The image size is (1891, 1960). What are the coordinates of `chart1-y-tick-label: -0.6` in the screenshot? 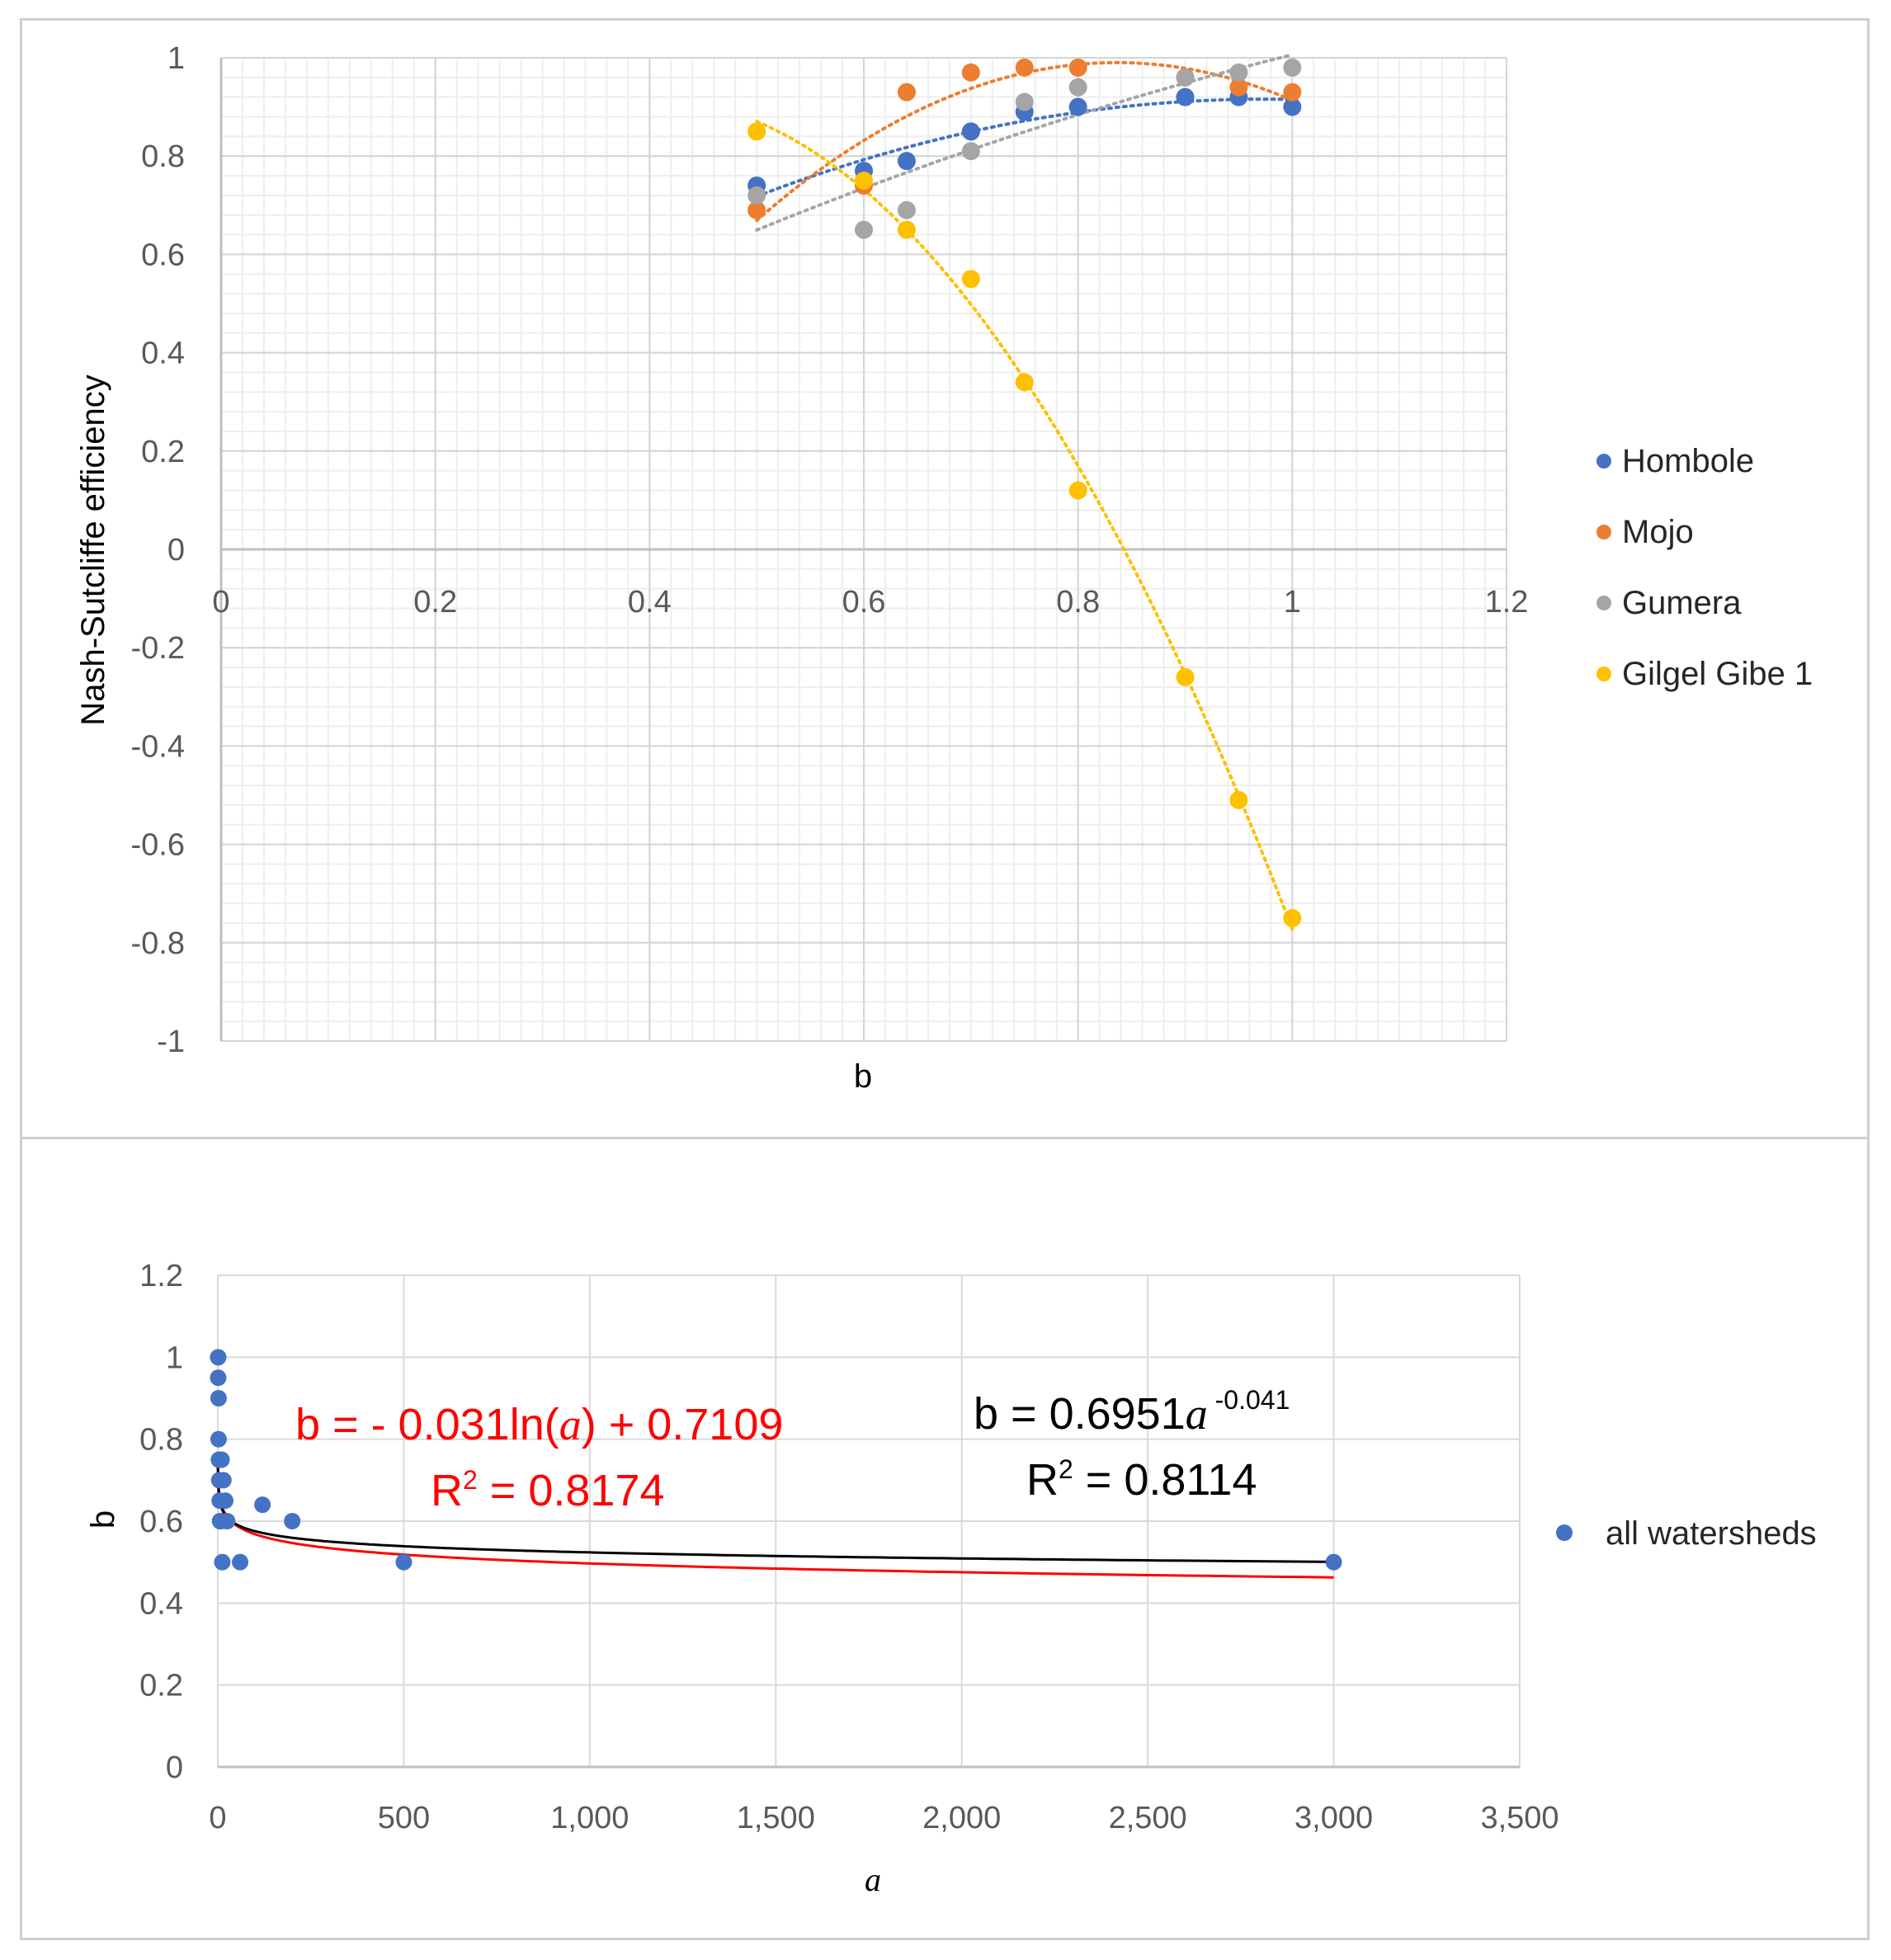 It's located at (158, 845).